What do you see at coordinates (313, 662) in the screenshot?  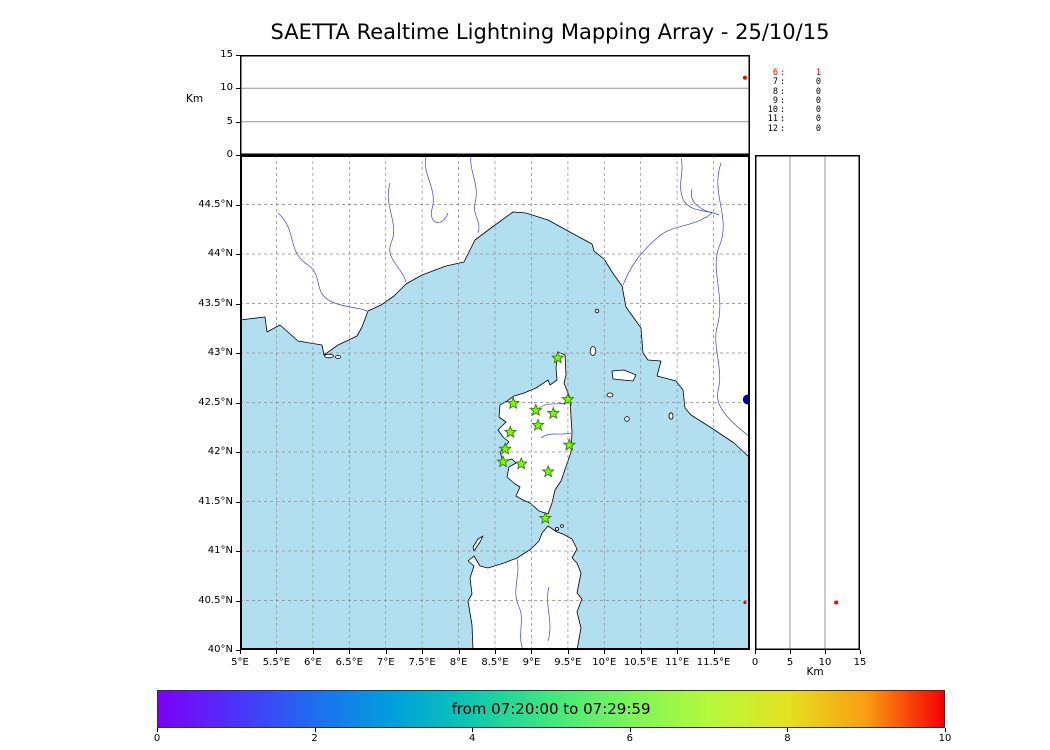 I see `lon-tick-label: 6°E` at bounding box center [313, 662].